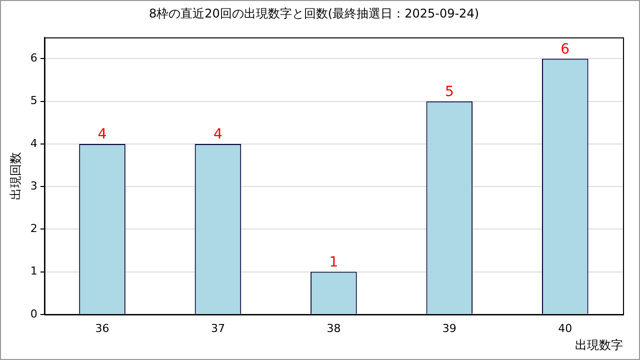  Describe the element at coordinates (34, 143) in the screenshot. I see `y-tick-label: 4` at that location.